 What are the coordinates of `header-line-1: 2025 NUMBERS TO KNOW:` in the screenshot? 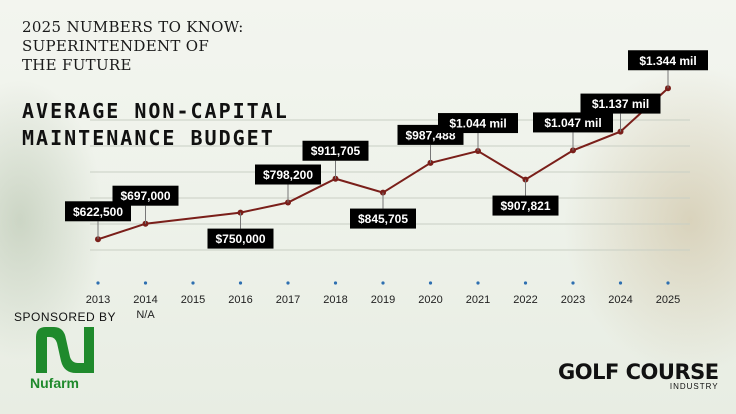 It's located at (133, 27).